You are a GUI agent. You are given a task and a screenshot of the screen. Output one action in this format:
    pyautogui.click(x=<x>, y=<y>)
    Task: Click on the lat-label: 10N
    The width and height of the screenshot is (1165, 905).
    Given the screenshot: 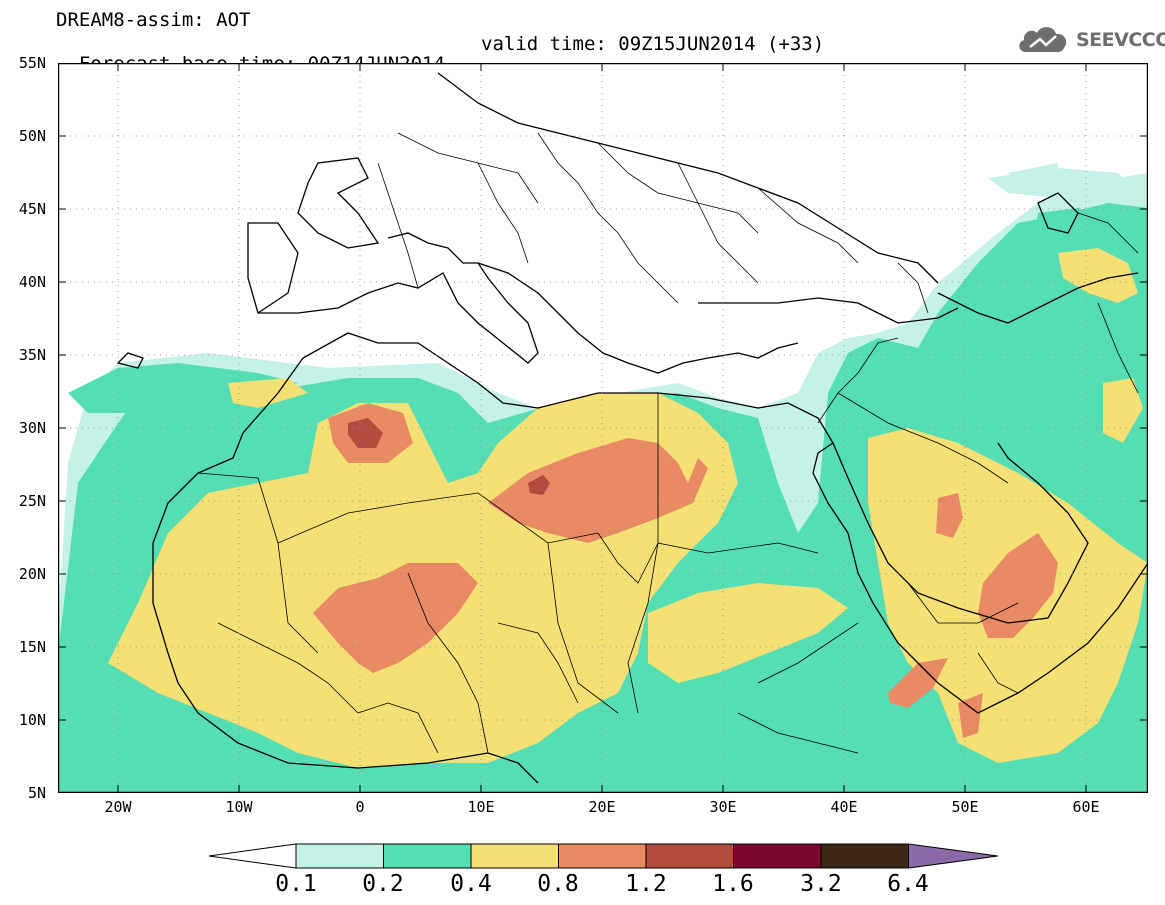 What is the action you would take?
    pyautogui.click(x=32, y=720)
    